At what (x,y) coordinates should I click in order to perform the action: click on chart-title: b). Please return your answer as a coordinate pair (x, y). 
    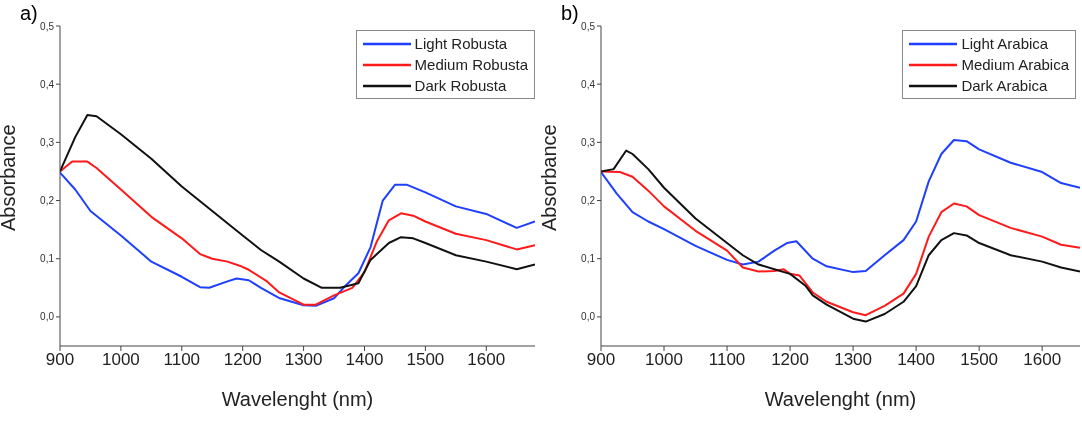
    Looking at the image, I should click on (570, 13).